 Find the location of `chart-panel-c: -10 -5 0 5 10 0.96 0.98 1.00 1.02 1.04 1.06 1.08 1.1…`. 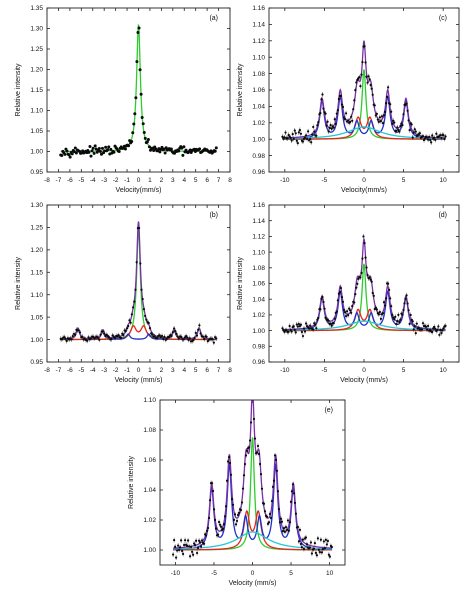

chart-panel-c: -10 -5 0 5 10 0.96 0.98 1.00 1.02 1.04 1.06 1.08 1.1… is located at coordinates (348, 99).